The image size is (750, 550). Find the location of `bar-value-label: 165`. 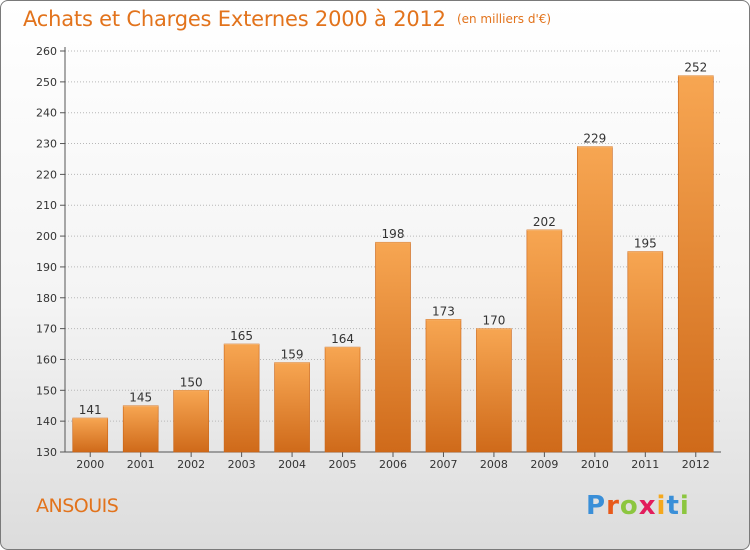

bar-value-label: 165 is located at coordinates (241, 336).